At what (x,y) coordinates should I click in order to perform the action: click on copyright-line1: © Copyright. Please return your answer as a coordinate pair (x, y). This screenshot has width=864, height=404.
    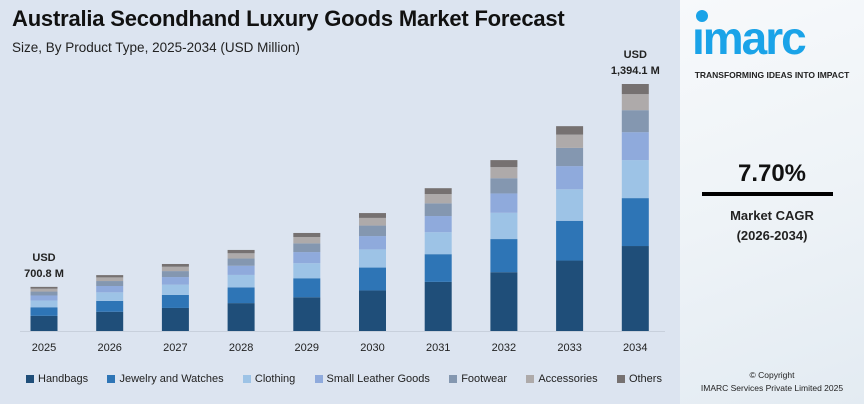
    Looking at the image, I should click on (772, 375).